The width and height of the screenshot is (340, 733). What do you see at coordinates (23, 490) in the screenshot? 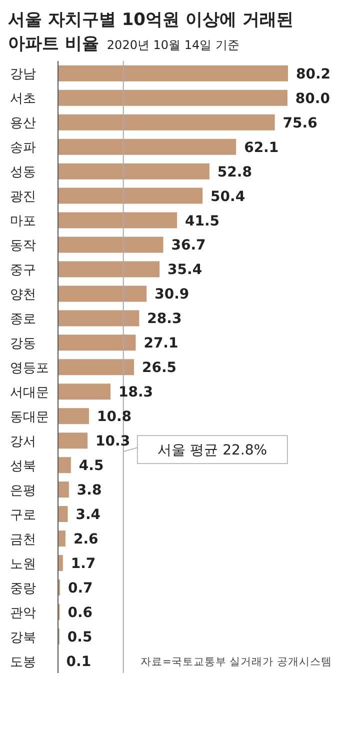
I see `y-tick-label: 은평` at bounding box center [23, 490].